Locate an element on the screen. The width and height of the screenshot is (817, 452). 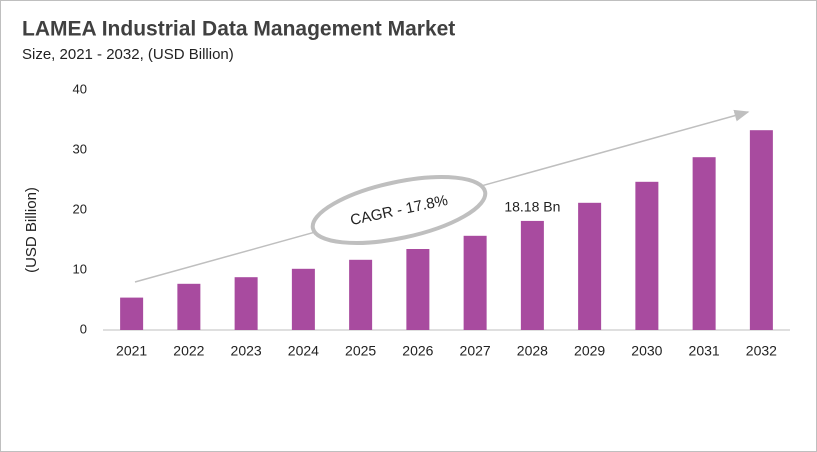
x-tick-label: 2022 is located at coordinates (188, 351).